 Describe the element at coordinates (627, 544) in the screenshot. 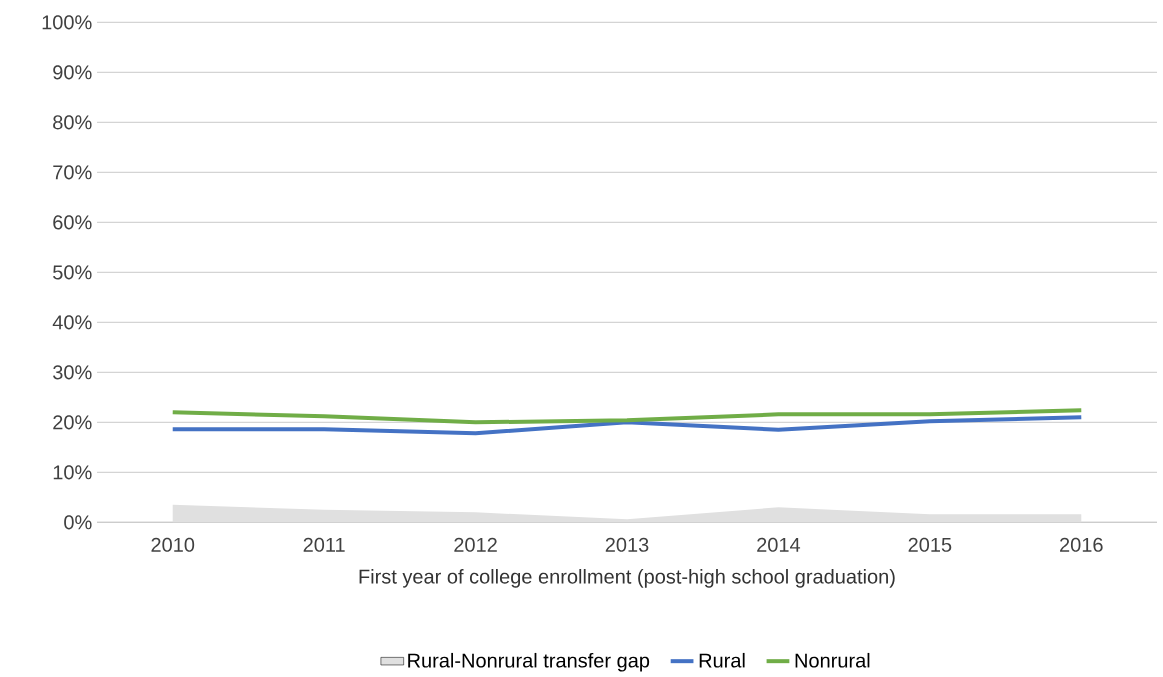

I see `x-tick-label: 2013` at that location.